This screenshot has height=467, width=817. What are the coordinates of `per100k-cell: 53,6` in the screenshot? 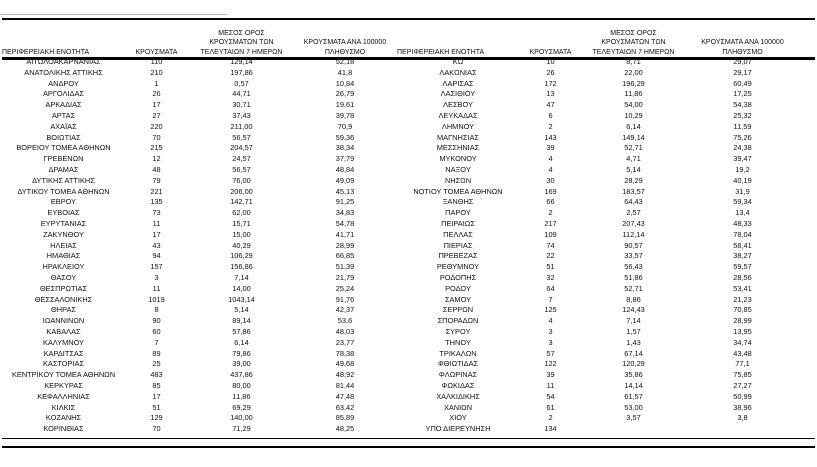 It's located at (345, 321).